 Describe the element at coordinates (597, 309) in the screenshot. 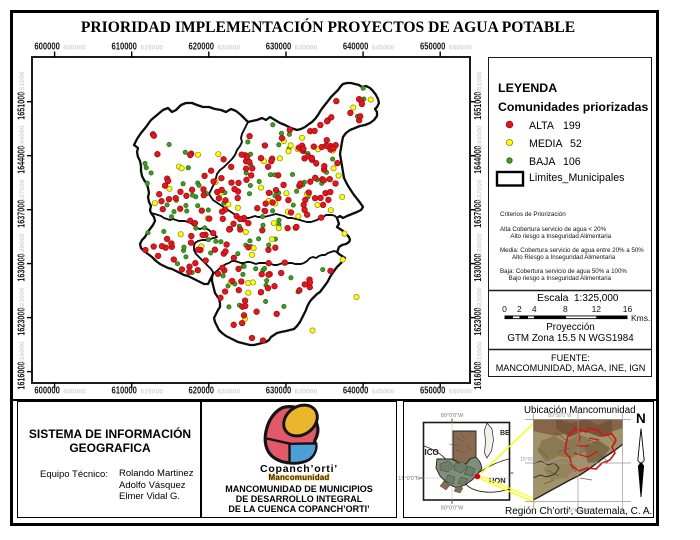

I see `svg-text: 12` at that location.